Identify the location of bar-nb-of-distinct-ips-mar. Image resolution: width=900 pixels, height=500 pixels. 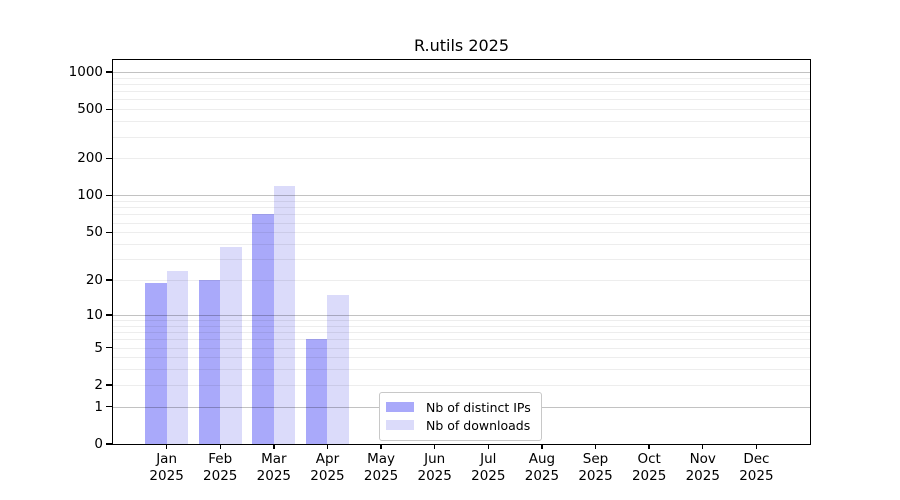
(263, 329).